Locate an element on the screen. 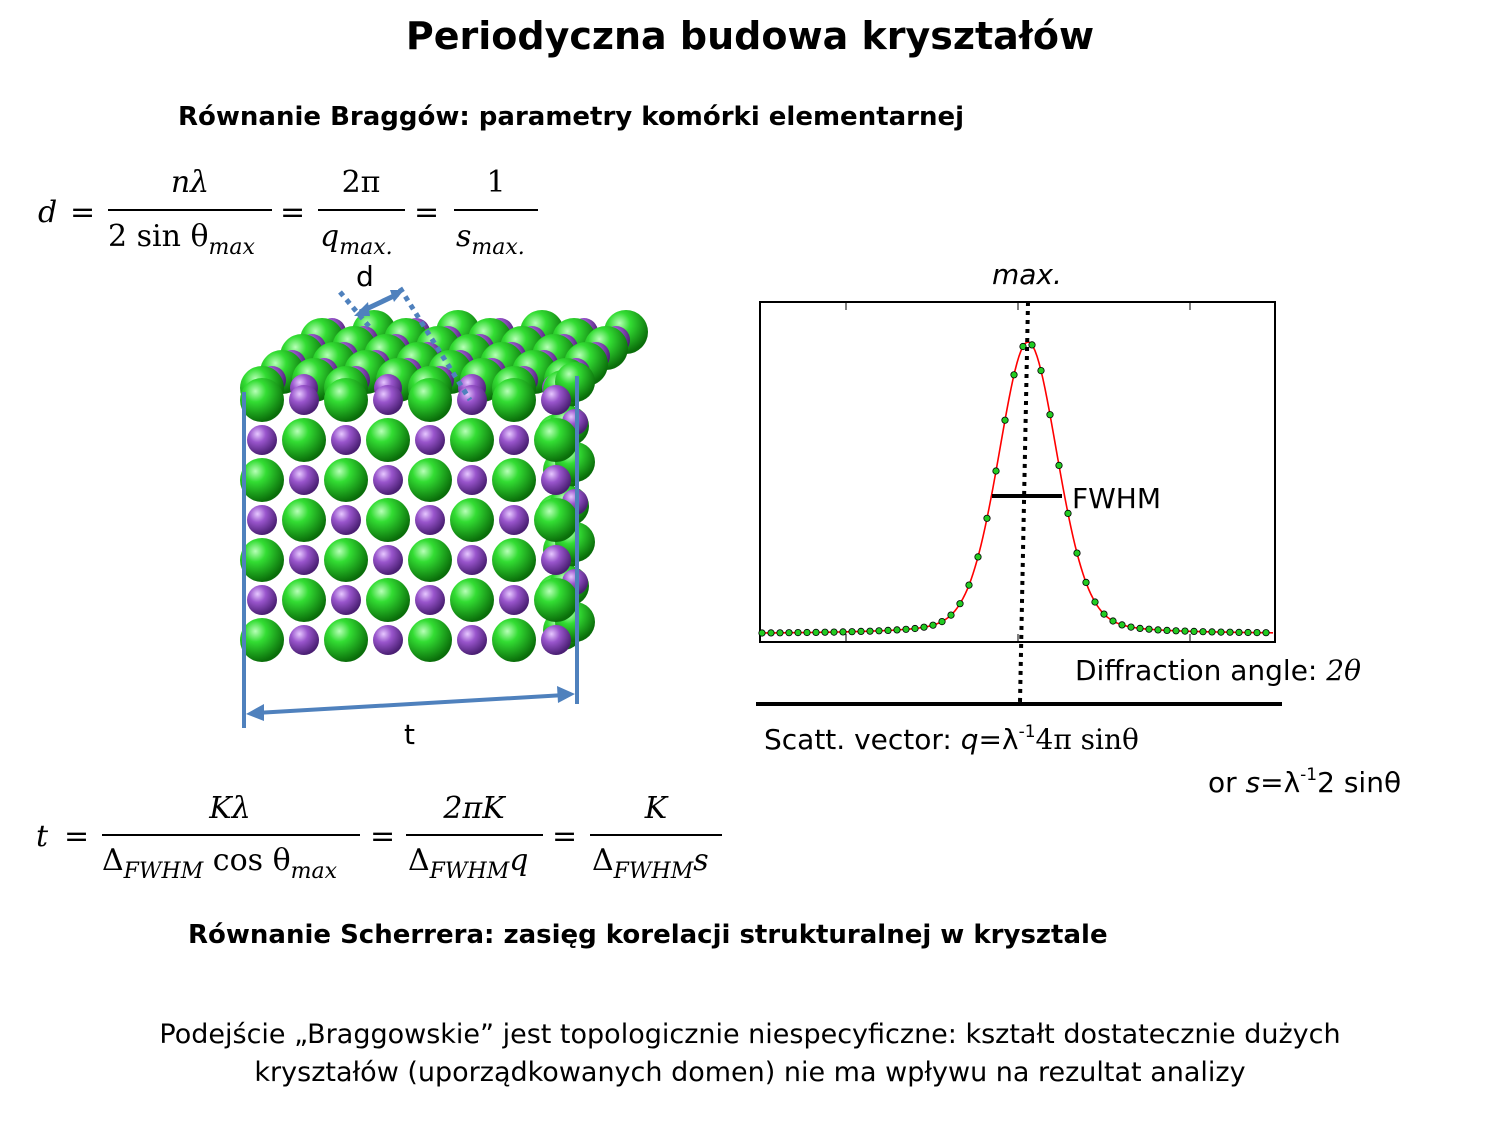 This screenshot has height=1125, width=1500. peak-points is located at coordinates (1014, 489).